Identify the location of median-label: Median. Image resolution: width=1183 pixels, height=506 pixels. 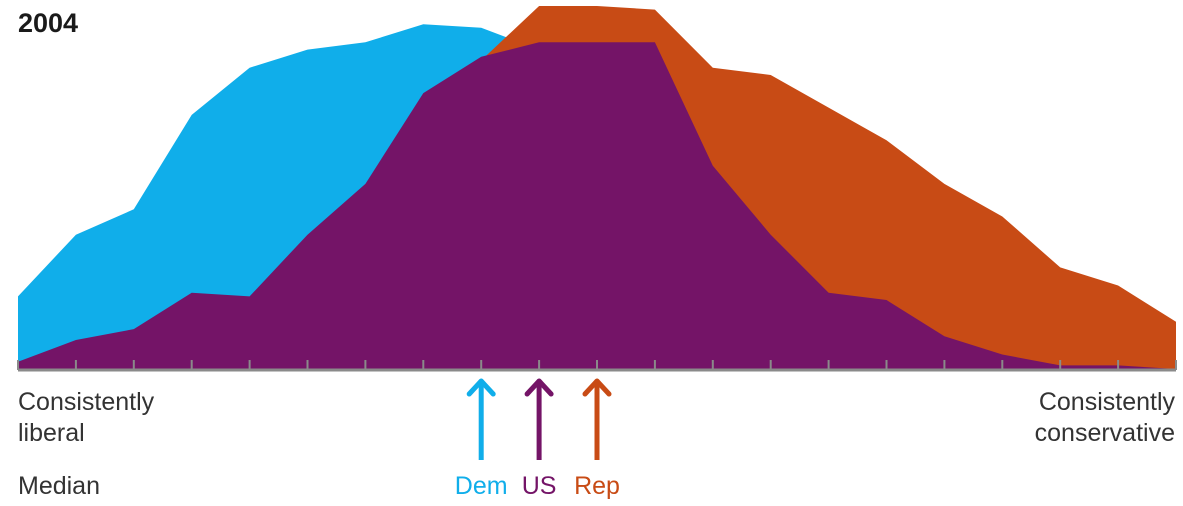
(59, 486).